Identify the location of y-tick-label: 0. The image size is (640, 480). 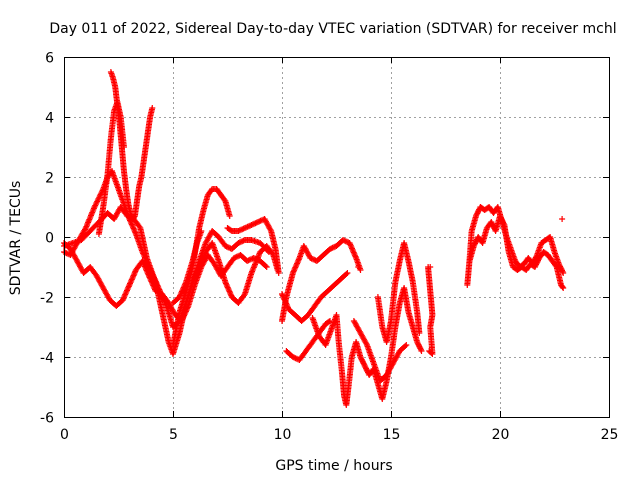
(49, 239).